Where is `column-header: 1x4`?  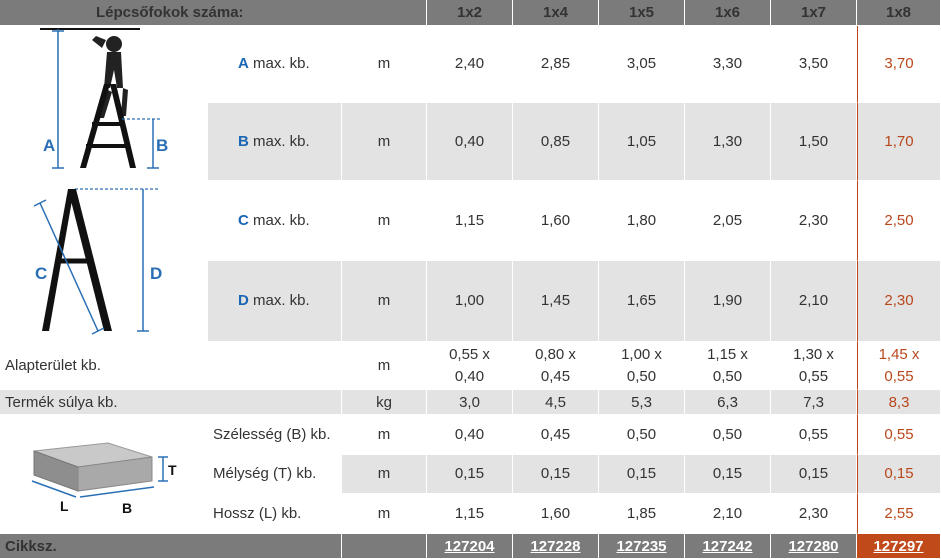
column-header: 1x4 is located at coordinates (556, 13).